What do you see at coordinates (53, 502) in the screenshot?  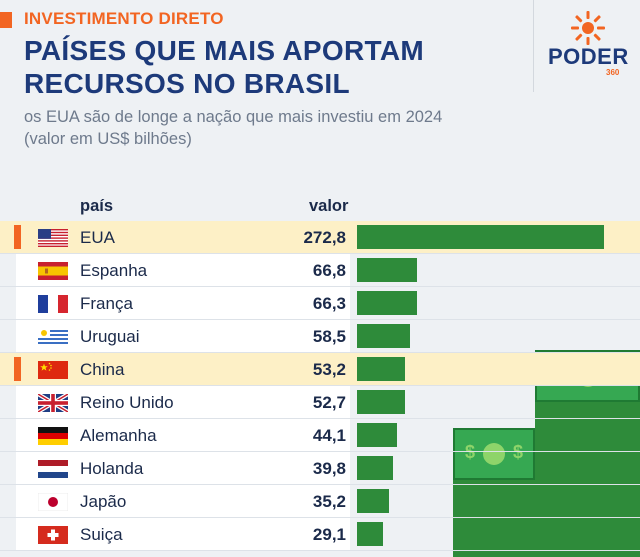 I see `japan-flag-icon` at bounding box center [53, 502].